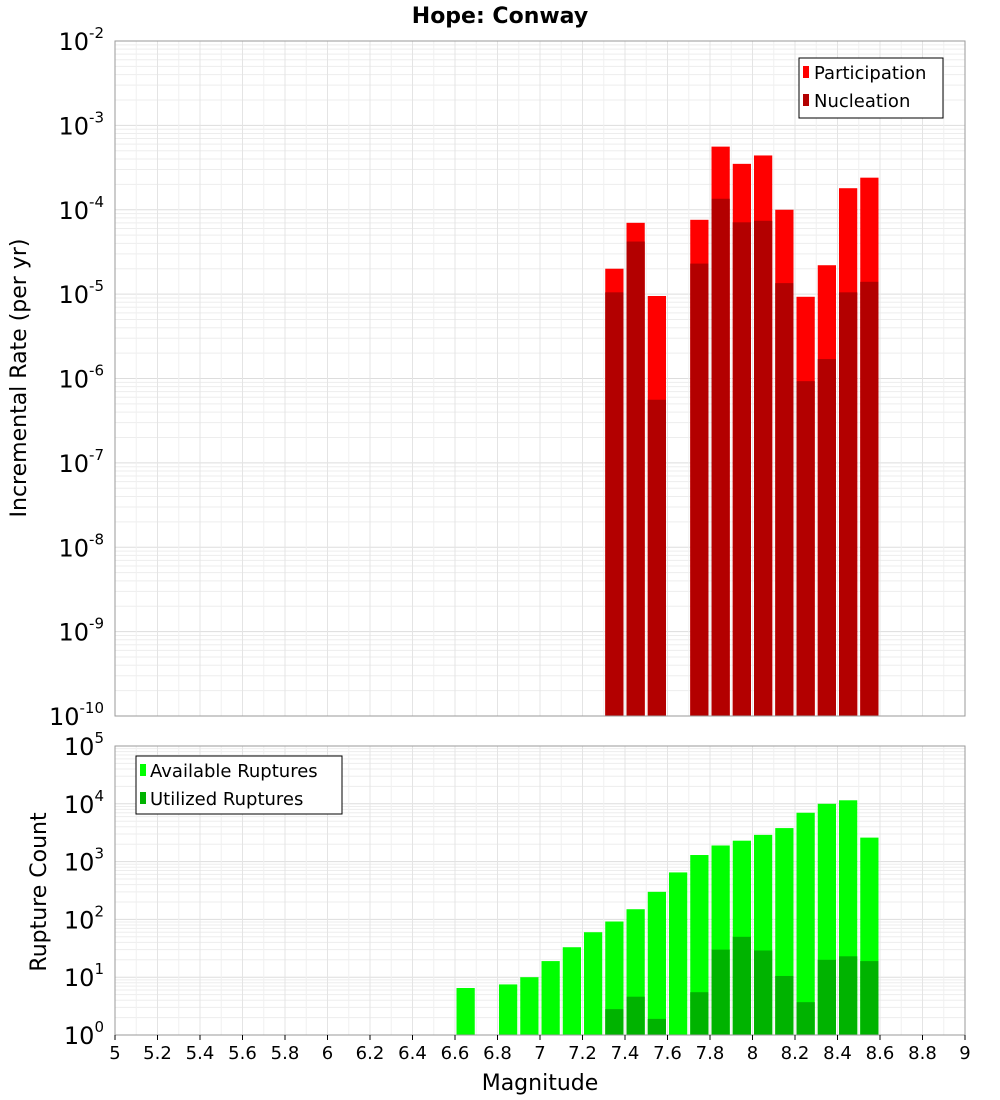 The height and width of the screenshot is (1100, 1000). I want to click on x-tick-label: 7.2, so click(582, 1053).